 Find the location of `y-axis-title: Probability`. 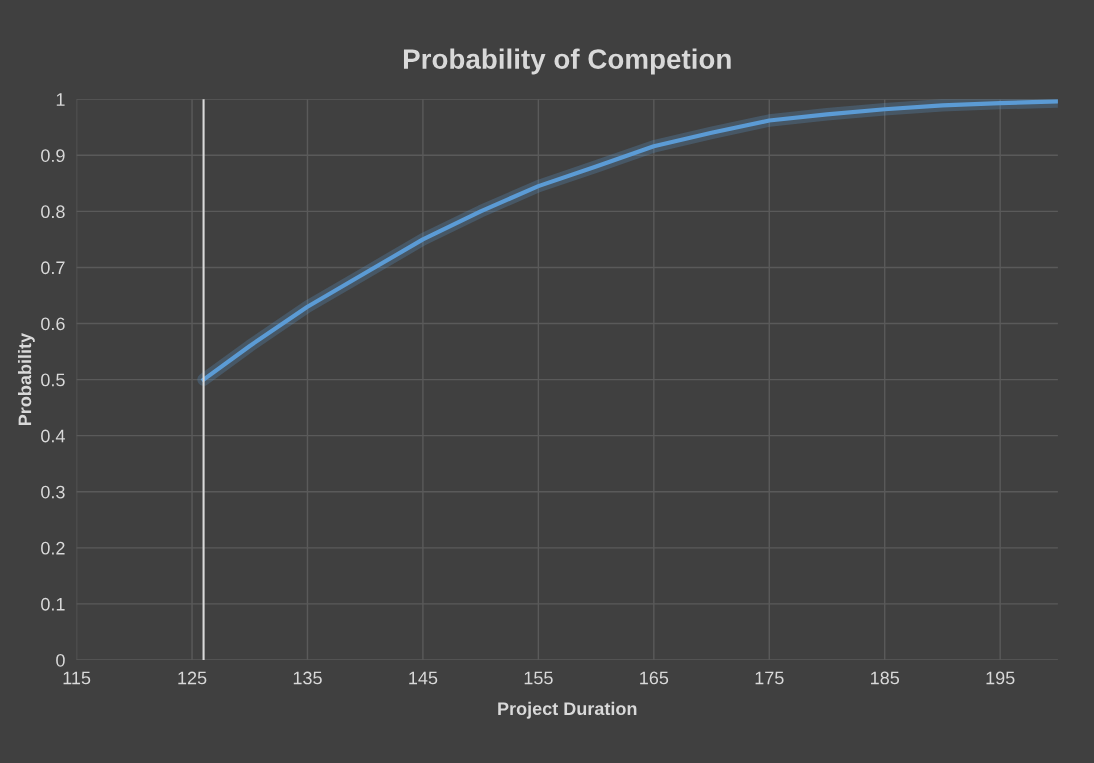

y-axis-title: Probability is located at coordinates (26, 379).